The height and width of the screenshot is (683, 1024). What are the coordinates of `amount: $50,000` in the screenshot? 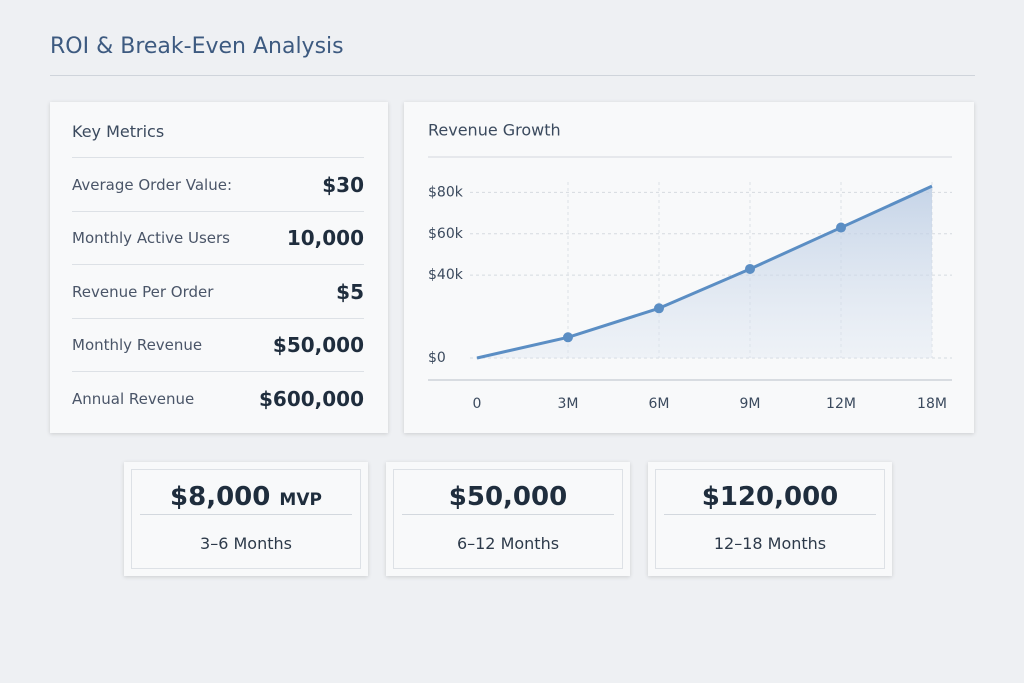 It's located at (508, 497).